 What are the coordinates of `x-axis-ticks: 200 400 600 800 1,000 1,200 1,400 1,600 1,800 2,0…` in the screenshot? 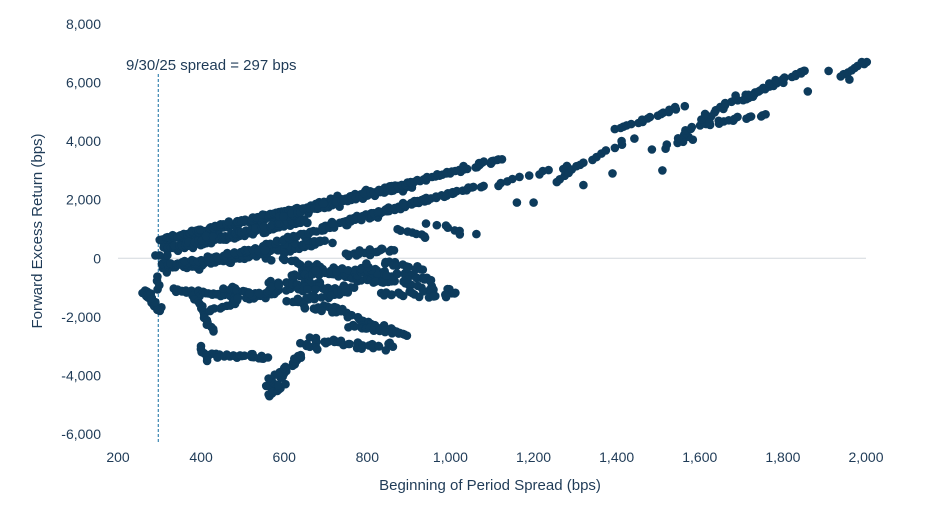 It's located at (494, 457).